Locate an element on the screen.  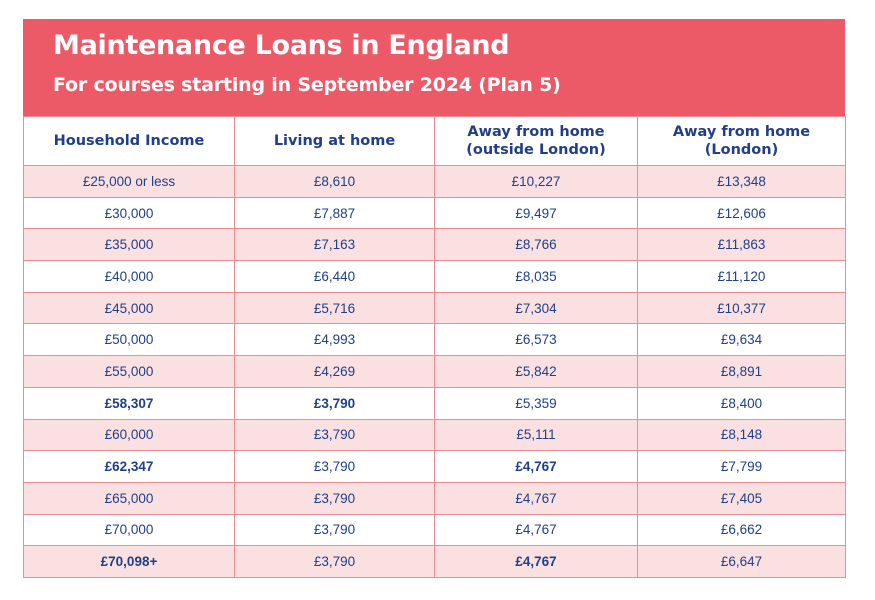
away-london-cell: £7,799 is located at coordinates (741, 466).